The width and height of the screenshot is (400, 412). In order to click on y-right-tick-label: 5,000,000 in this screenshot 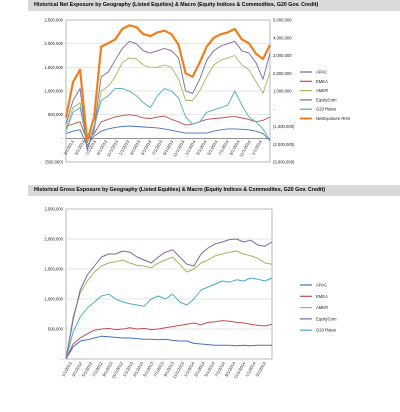, I will do `click(282, 20)`.